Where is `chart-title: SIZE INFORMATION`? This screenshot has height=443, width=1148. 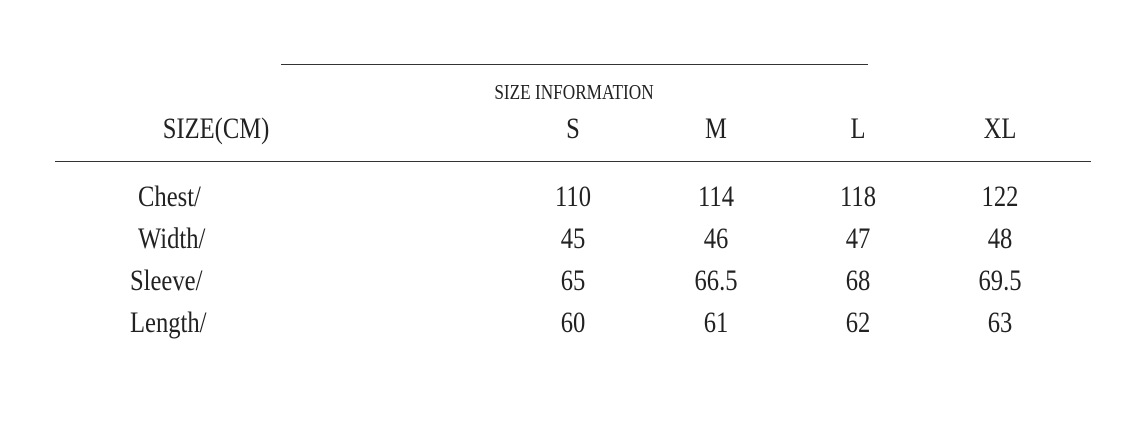
chart-title: SIZE INFORMATION is located at coordinates (574, 92).